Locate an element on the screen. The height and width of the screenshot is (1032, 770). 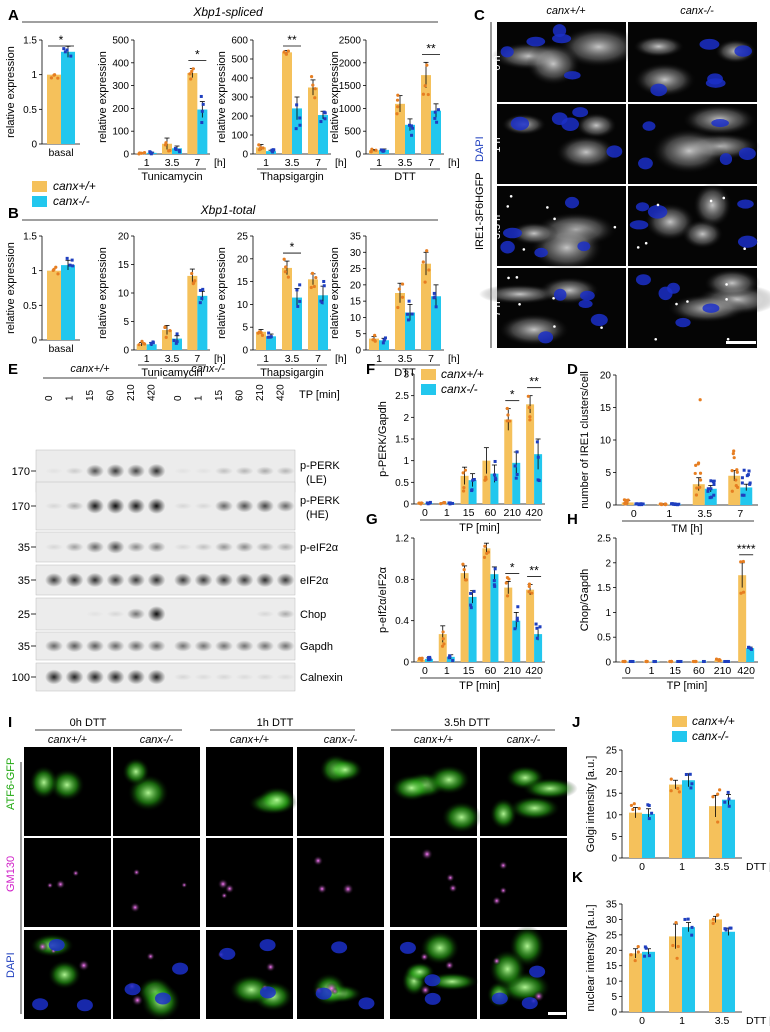
y-tick-label: 5 is located at coordinates (608, 473).